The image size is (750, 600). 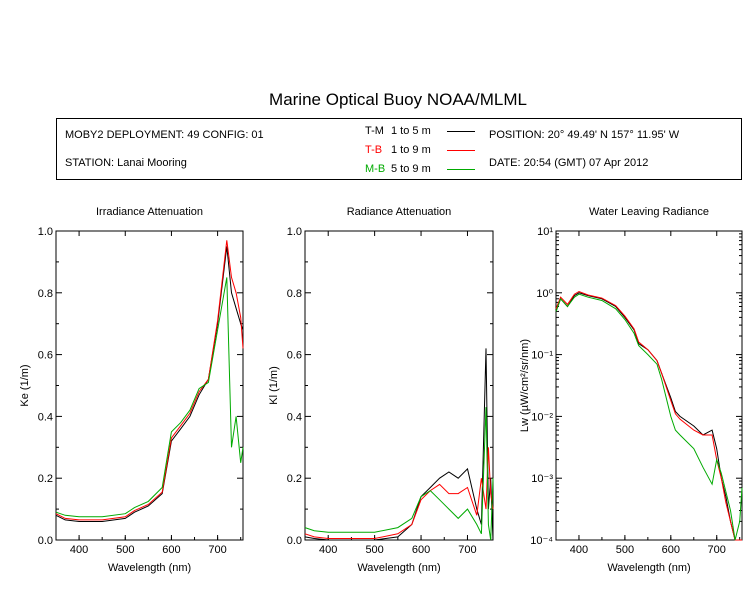 What do you see at coordinates (399, 212) in the screenshot?
I see `chart-title: Radiance Attenuation` at bounding box center [399, 212].